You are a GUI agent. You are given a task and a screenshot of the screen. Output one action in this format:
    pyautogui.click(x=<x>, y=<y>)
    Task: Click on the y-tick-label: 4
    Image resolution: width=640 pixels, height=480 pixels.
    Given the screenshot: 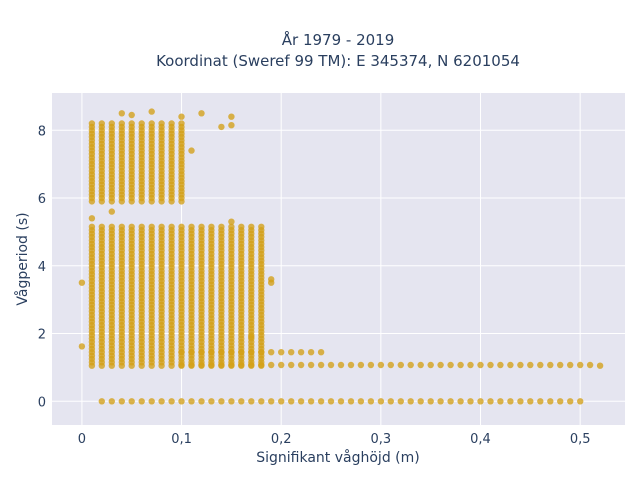 What is the action you would take?
    pyautogui.click(x=42, y=267)
    